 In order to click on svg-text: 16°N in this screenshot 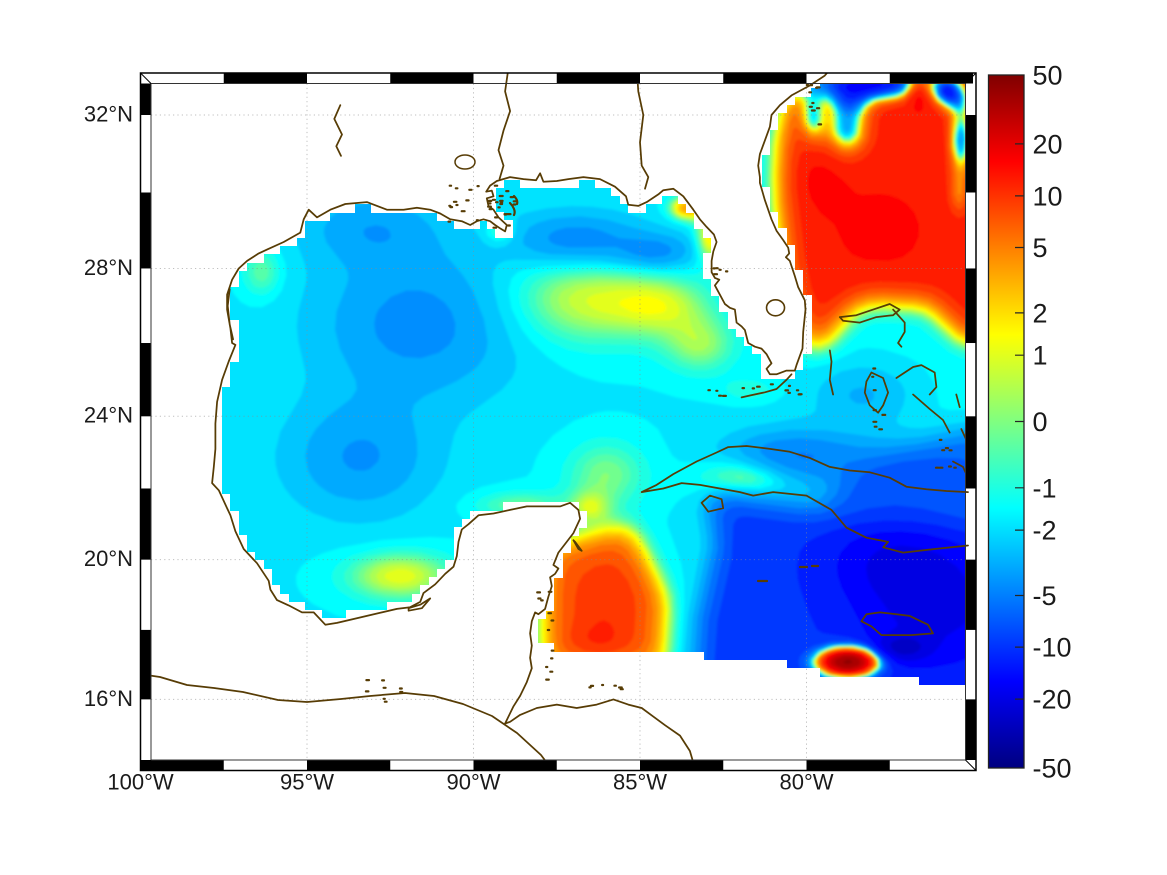, I will do `click(108, 698)`.